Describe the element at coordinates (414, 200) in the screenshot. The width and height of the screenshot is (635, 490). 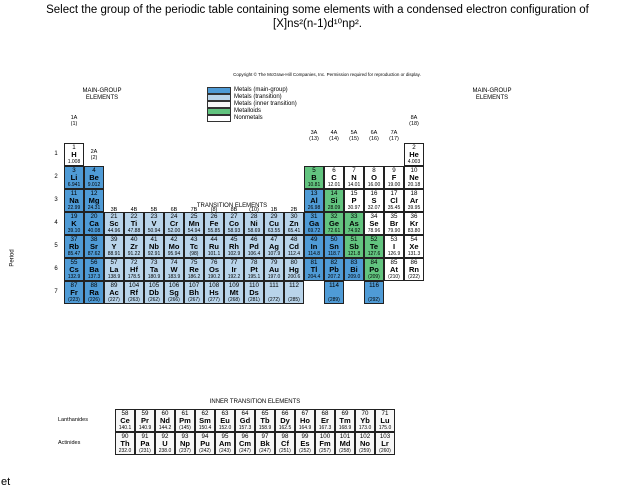
I see `element-symbol: Ar` at that location.